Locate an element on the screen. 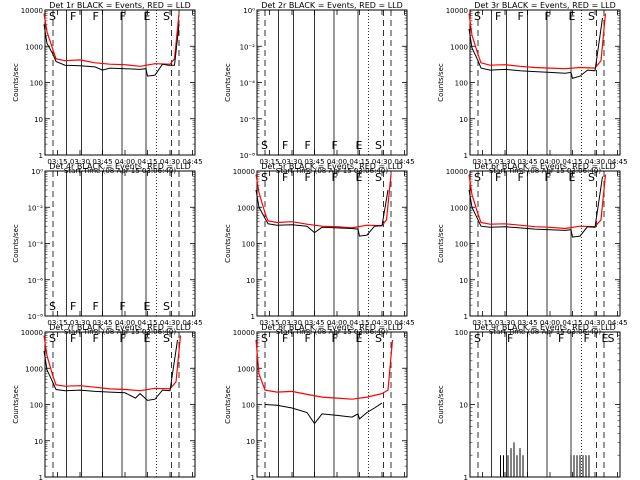  y-tick-label: 10⁻⁴ is located at coordinates (36, 245).